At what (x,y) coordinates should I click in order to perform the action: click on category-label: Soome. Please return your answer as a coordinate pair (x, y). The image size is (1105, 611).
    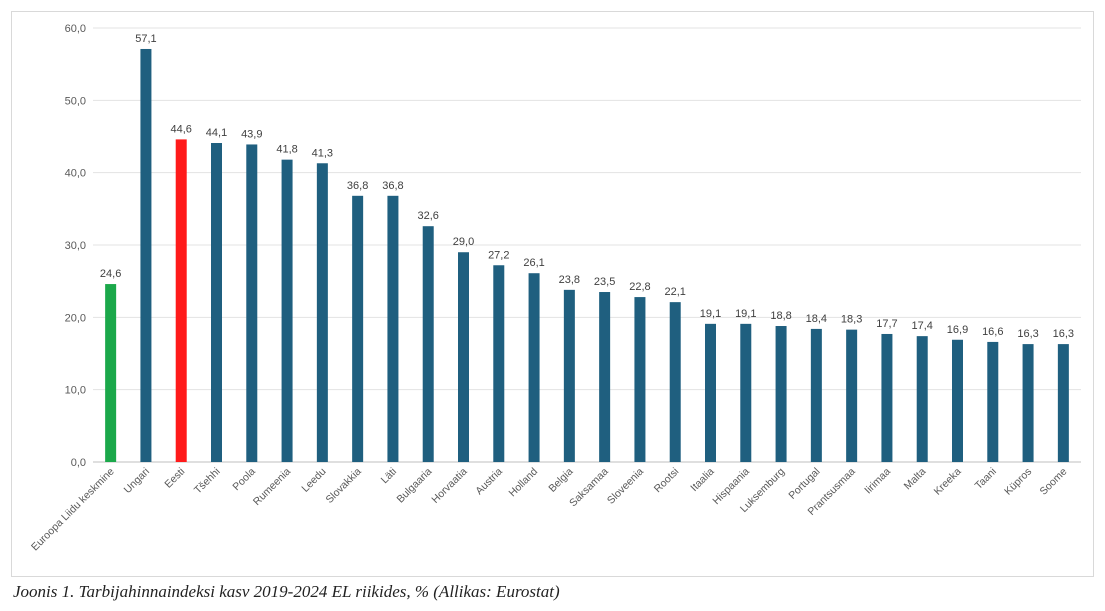
    Looking at the image, I should click on (1053, 482).